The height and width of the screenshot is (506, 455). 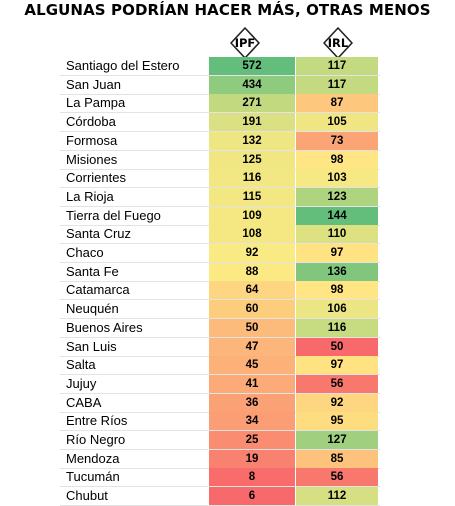 I want to click on irl-value-cell: 50, so click(x=337, y=346).